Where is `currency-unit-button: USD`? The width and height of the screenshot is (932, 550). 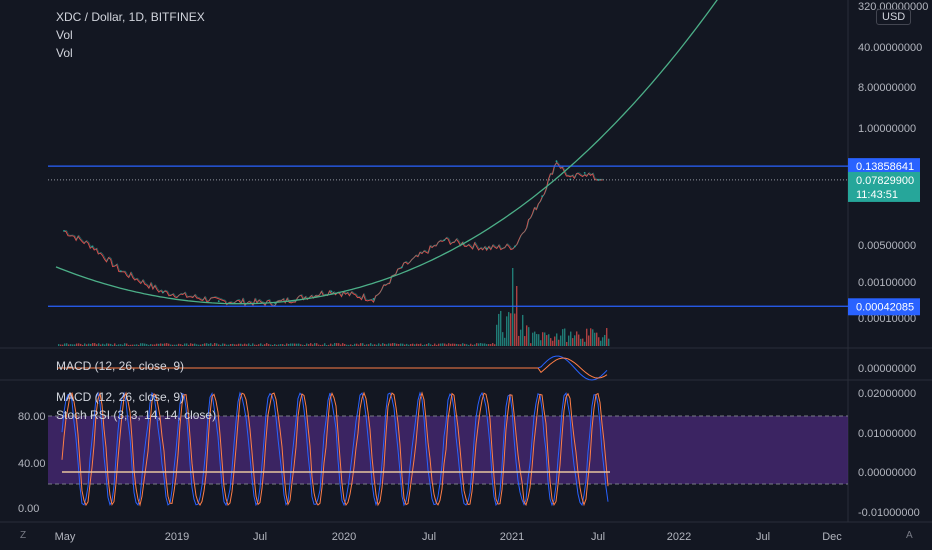 currency-unit-button: USD is located at coordinates (894, 17).